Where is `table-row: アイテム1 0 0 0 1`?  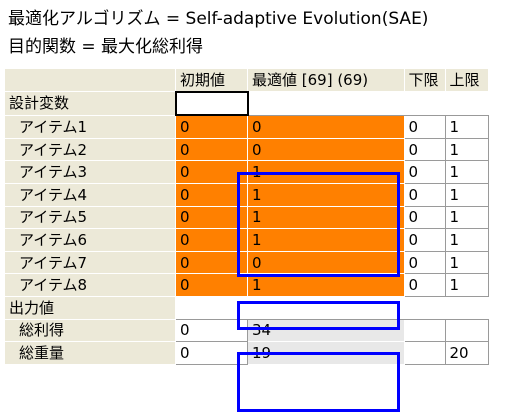
table-row: アイテム1 0 0 0 1 is located at coordinates (246, 126).